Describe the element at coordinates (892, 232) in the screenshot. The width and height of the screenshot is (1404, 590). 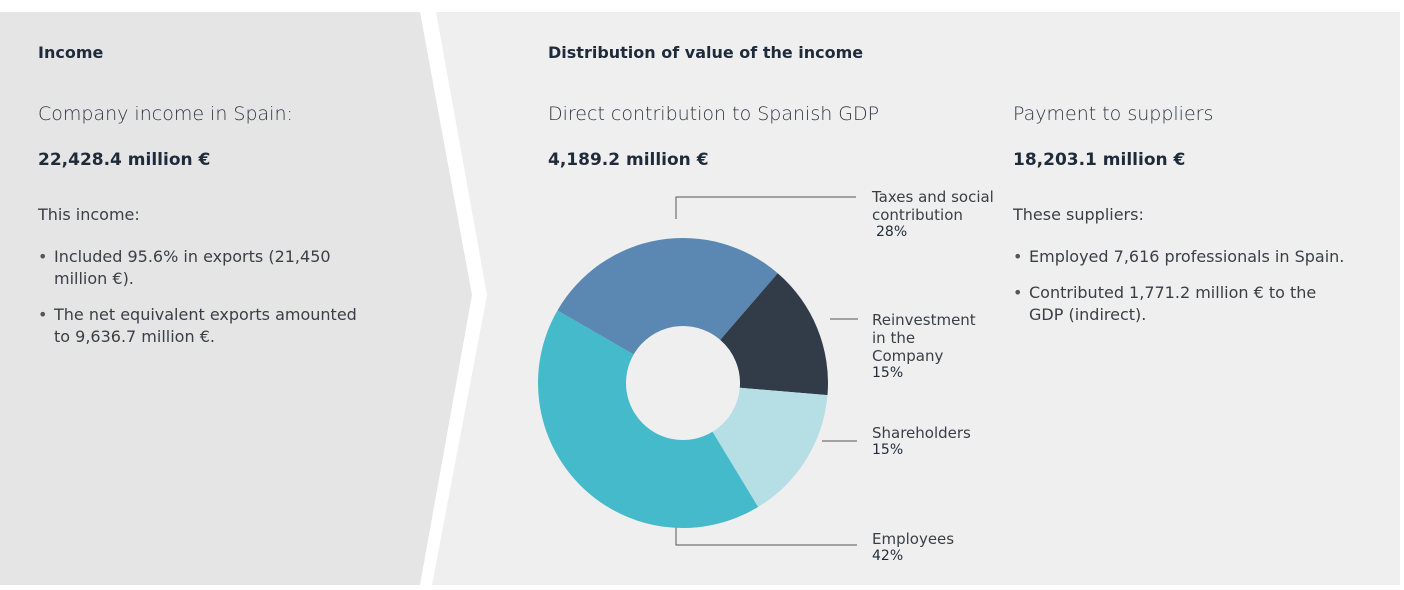
I see `value-label: 28%` at that location.